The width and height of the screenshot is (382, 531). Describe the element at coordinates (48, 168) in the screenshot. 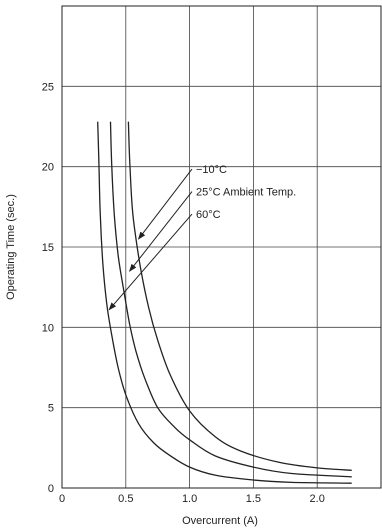

I see `y-tick-label: 20` at that location.